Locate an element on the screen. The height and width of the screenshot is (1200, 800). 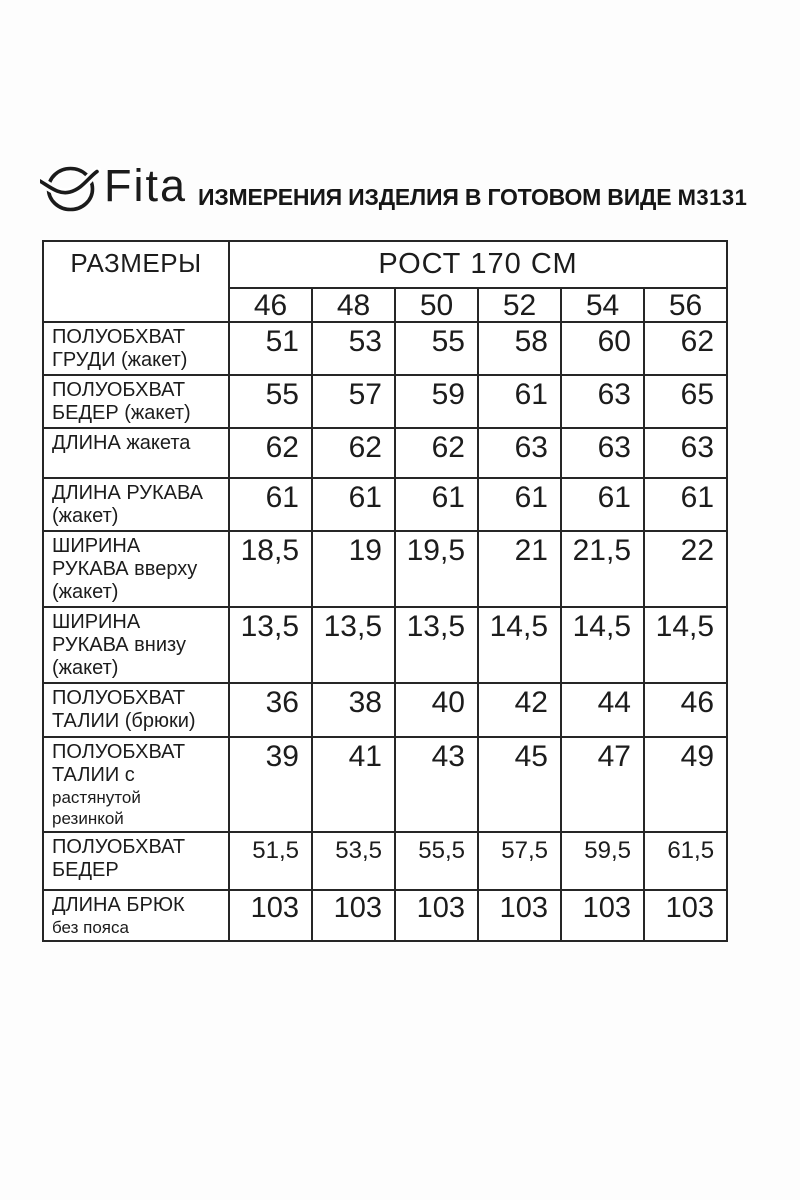
measurement-row: ДЛИНА жакета 62 62 62 63 63 63 is located at coordinates (385, 453).